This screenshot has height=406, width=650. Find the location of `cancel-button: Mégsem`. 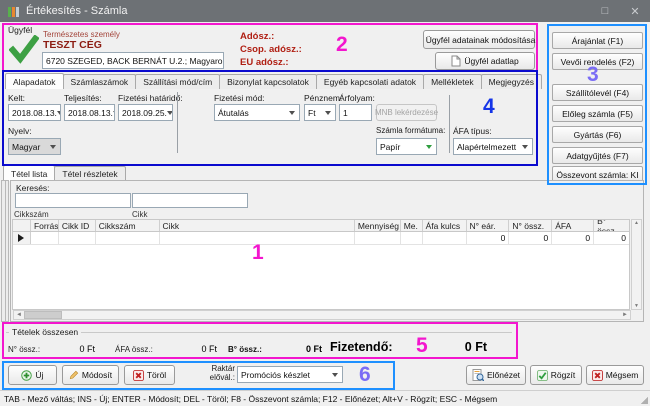

cancel-button: Mégsem is located at coordinates (615, 375).